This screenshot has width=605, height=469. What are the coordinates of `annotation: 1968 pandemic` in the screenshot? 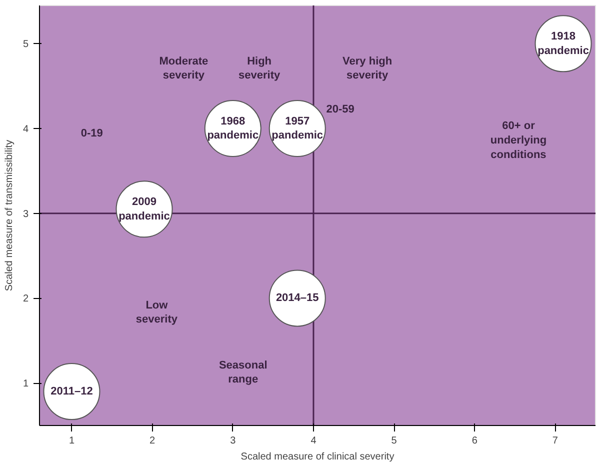 It's located at (233, 128).